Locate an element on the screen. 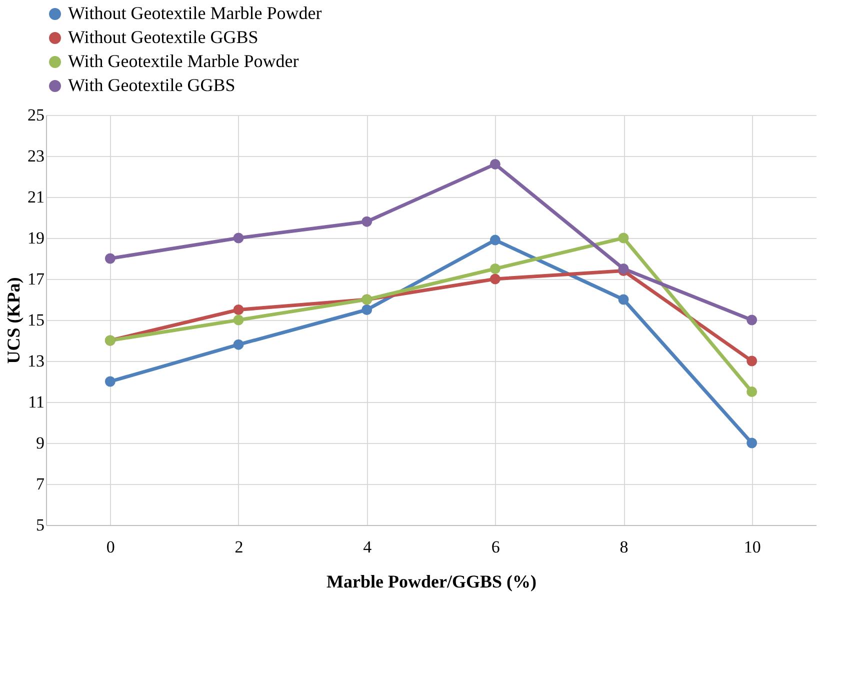 The image size is (865, 675). y-tick-label: 25 is located at coordinates (36, 115).